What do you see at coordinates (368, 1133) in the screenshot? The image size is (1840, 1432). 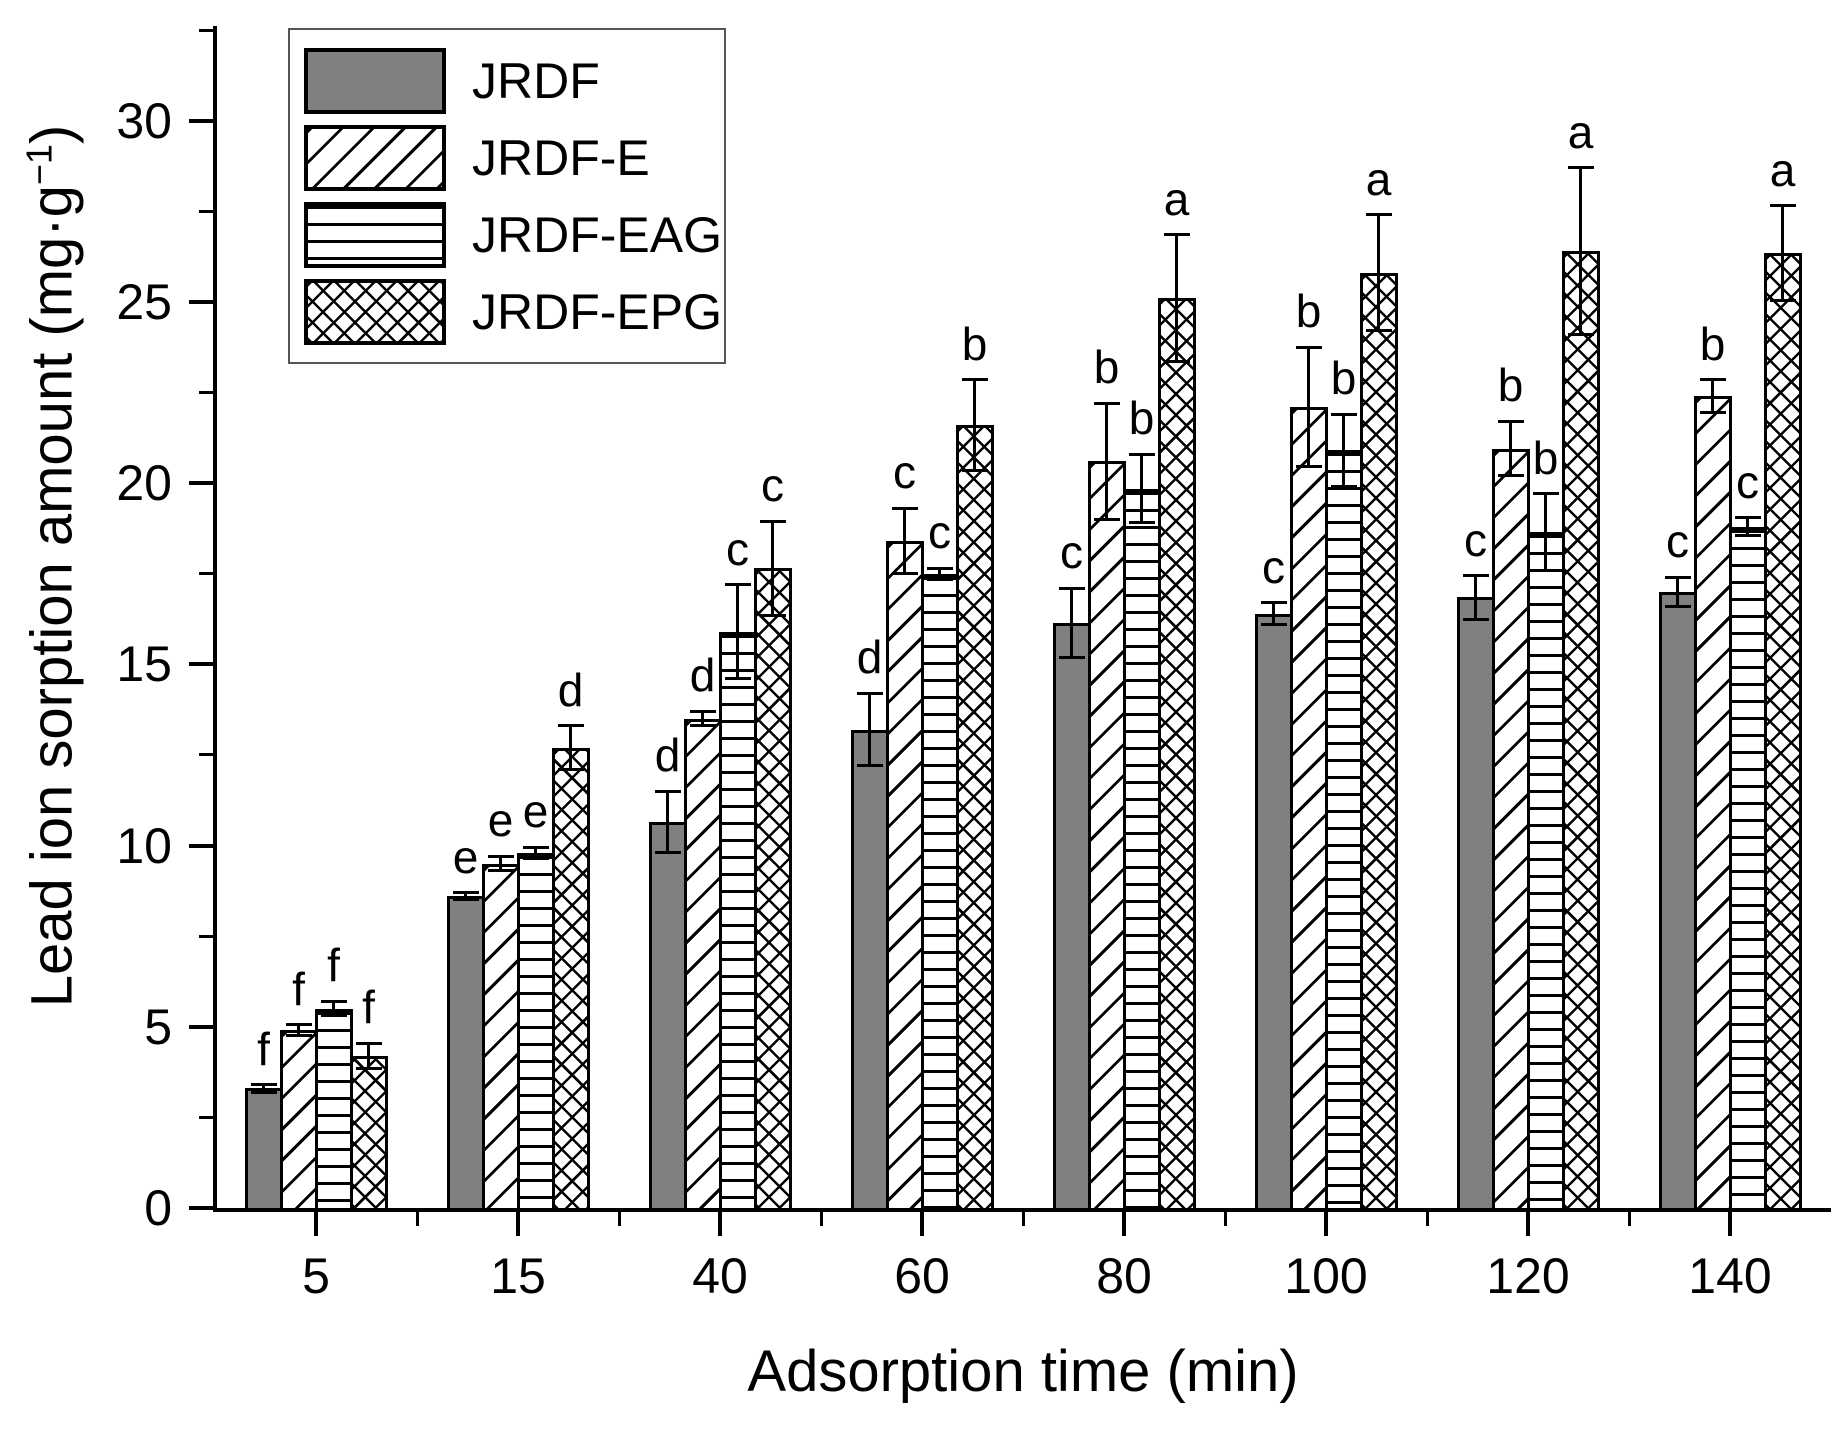 I see `bar-jrdf-epg-5min` at bounding box center [368, 1133].